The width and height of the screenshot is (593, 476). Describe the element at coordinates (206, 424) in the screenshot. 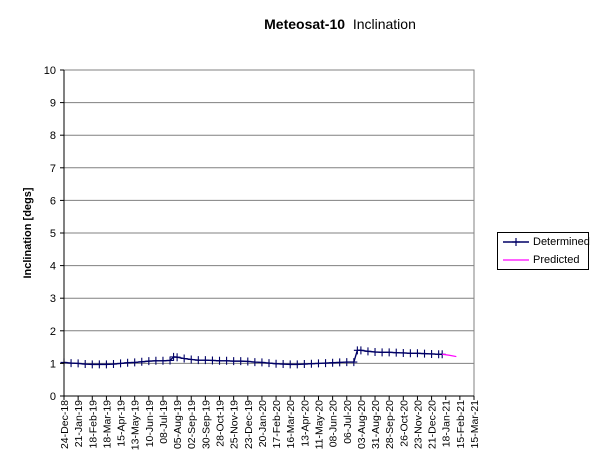

I see `x-tick-label: 30-Sep-19` at that location.